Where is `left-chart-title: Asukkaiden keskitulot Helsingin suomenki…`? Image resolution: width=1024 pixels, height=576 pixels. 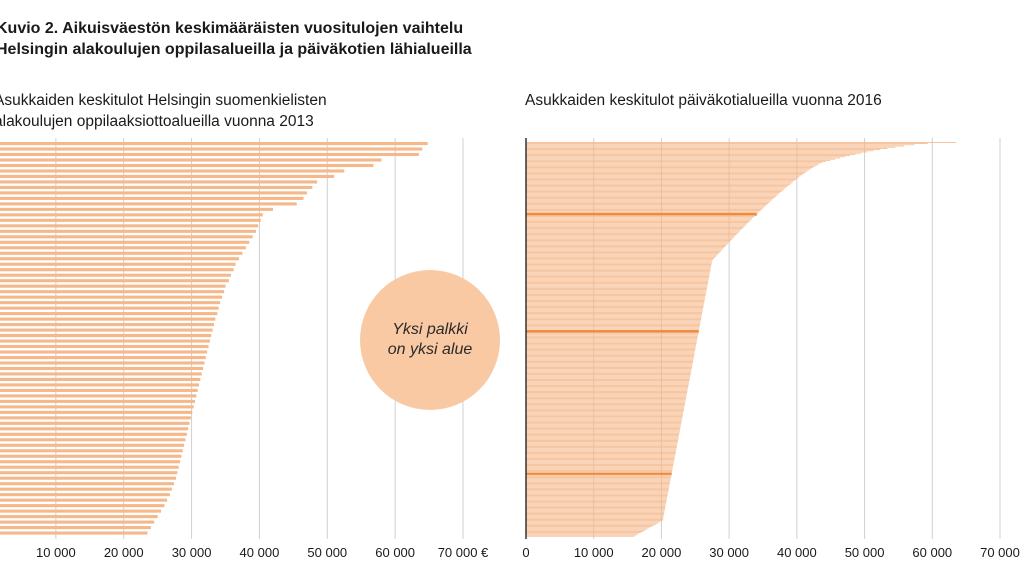 left-chart-title: Asukkaiden keskitulot Helsingin suomenki… is located at coordinates (163, 111).